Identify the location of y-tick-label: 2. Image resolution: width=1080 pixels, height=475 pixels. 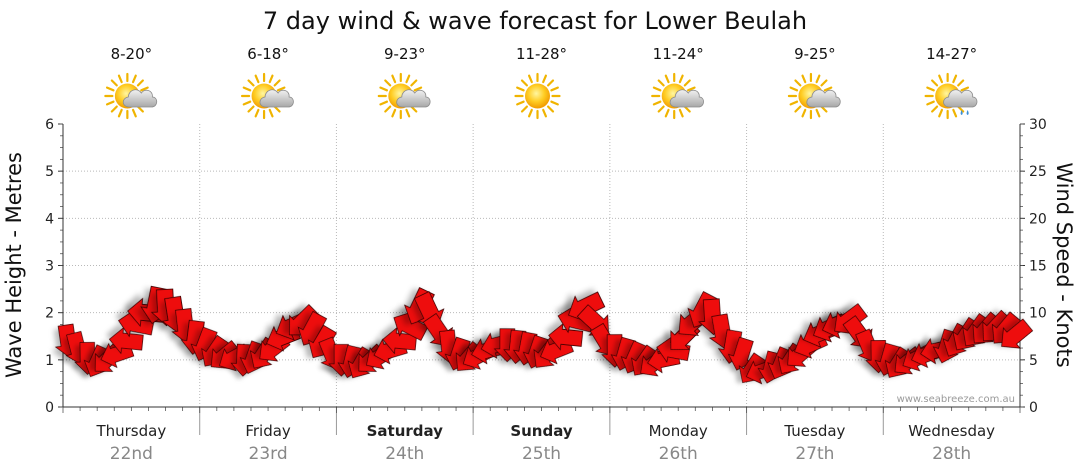
(49, 314).